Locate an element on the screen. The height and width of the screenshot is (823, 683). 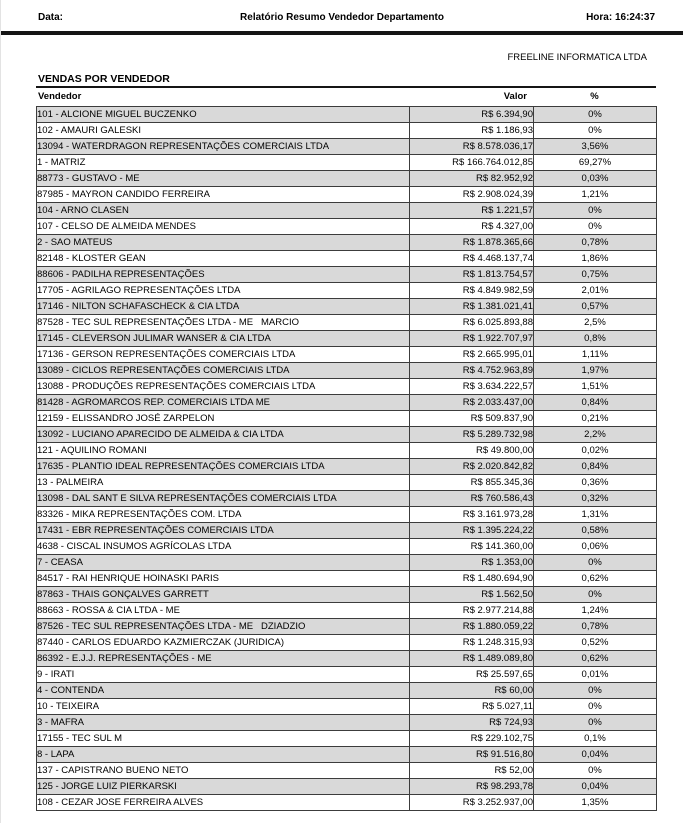
vendor-percent-cell: 0,03% is located at coordinates (595, 178).